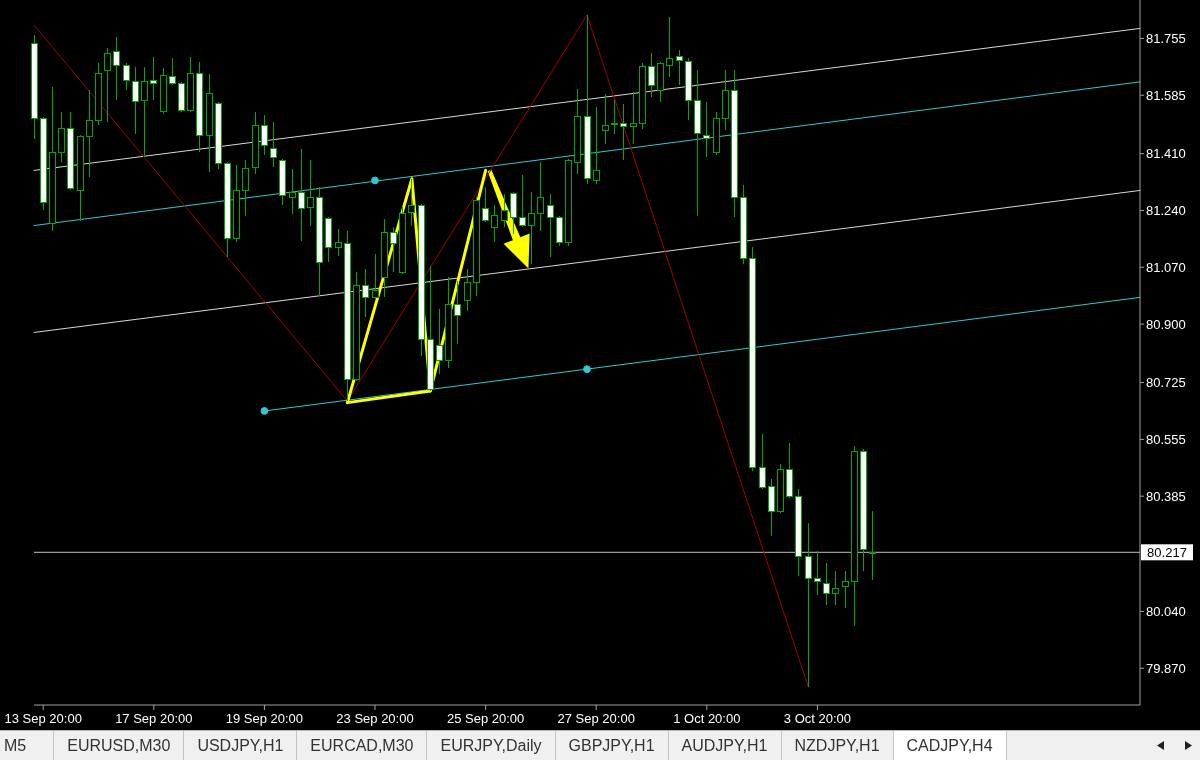 The width and height of the screenshot is (1200, 760). I want to click on y-tick-label: 80.725, so click(1166, 383).